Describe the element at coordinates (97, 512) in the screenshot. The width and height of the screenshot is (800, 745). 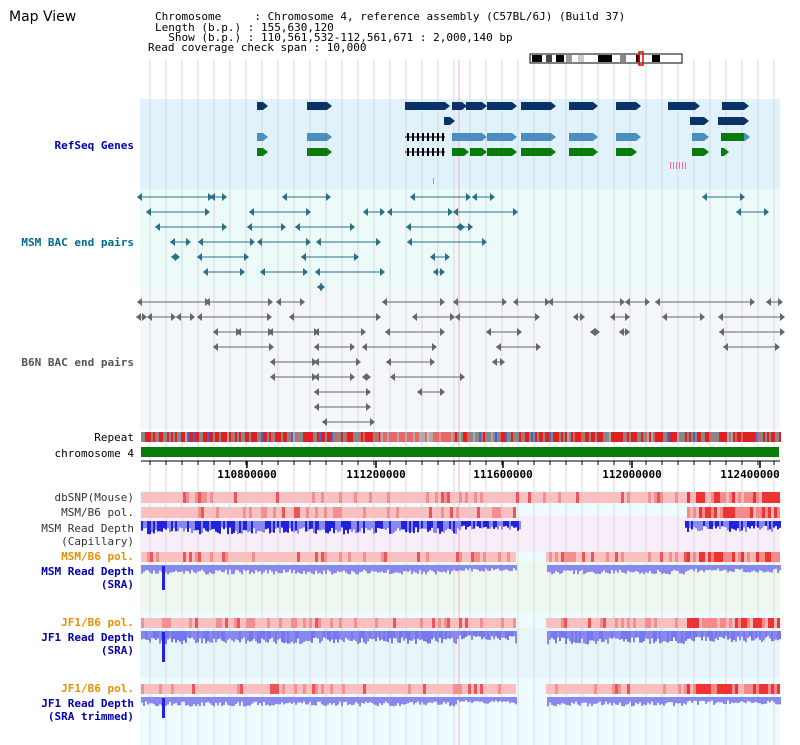
I see `msm-b6-pol-label: MSM/B6 pol.` at that location.